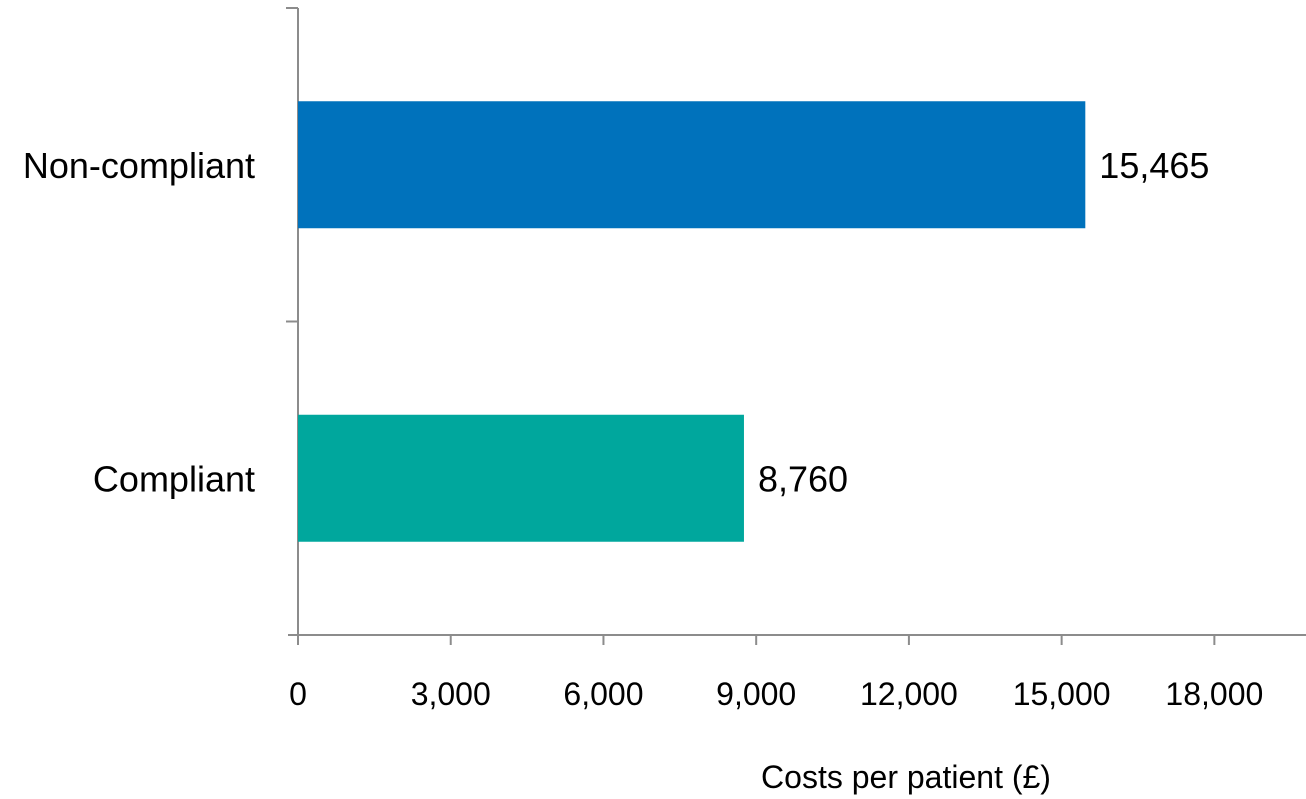 The width and height of the screenshot is (1306, 799). I want to click on x-tick-label: 15,000, so click(1062, 694).